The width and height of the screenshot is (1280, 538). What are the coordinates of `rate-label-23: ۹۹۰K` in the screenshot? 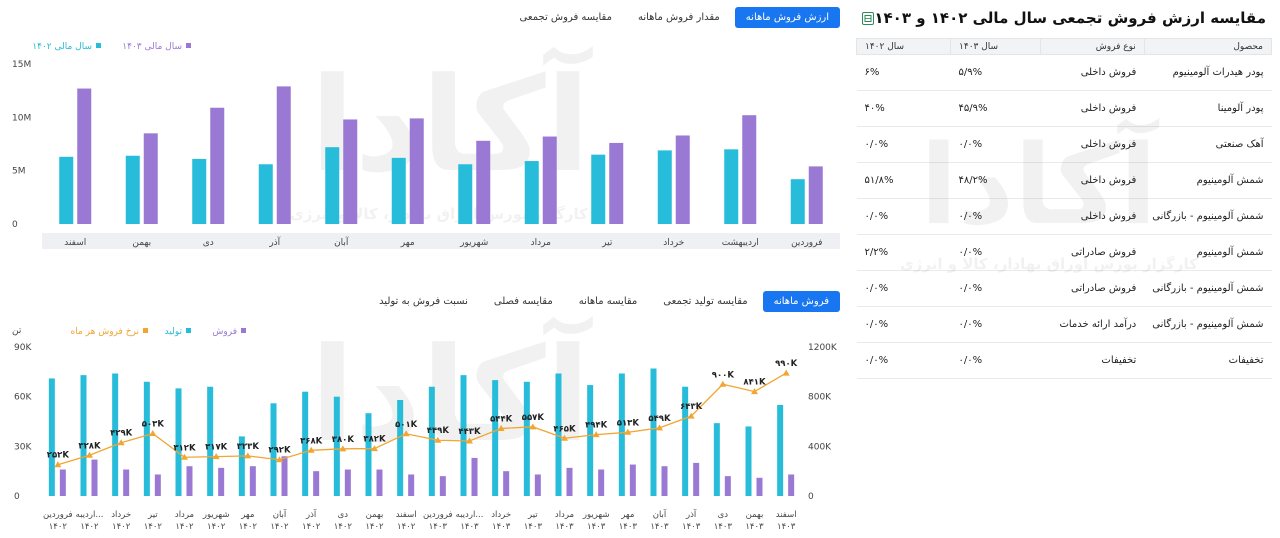 It's located at (786, 364).